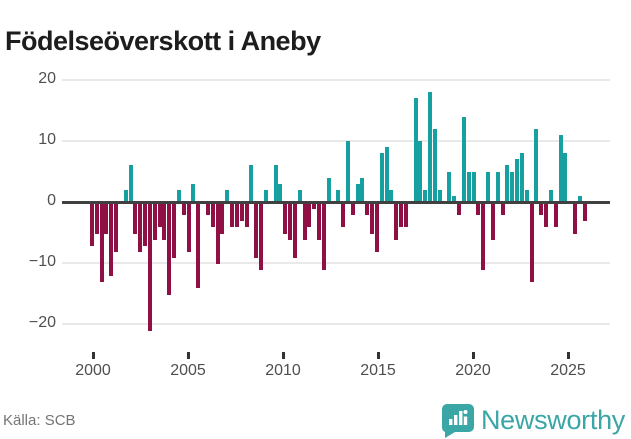 Image resolution: width=631 pixels, height=439 pixels. What do you see at coordinates (473, 370) in the screenshot?
I see `x-axis-label: 2020` at bounding box center [473, 370].